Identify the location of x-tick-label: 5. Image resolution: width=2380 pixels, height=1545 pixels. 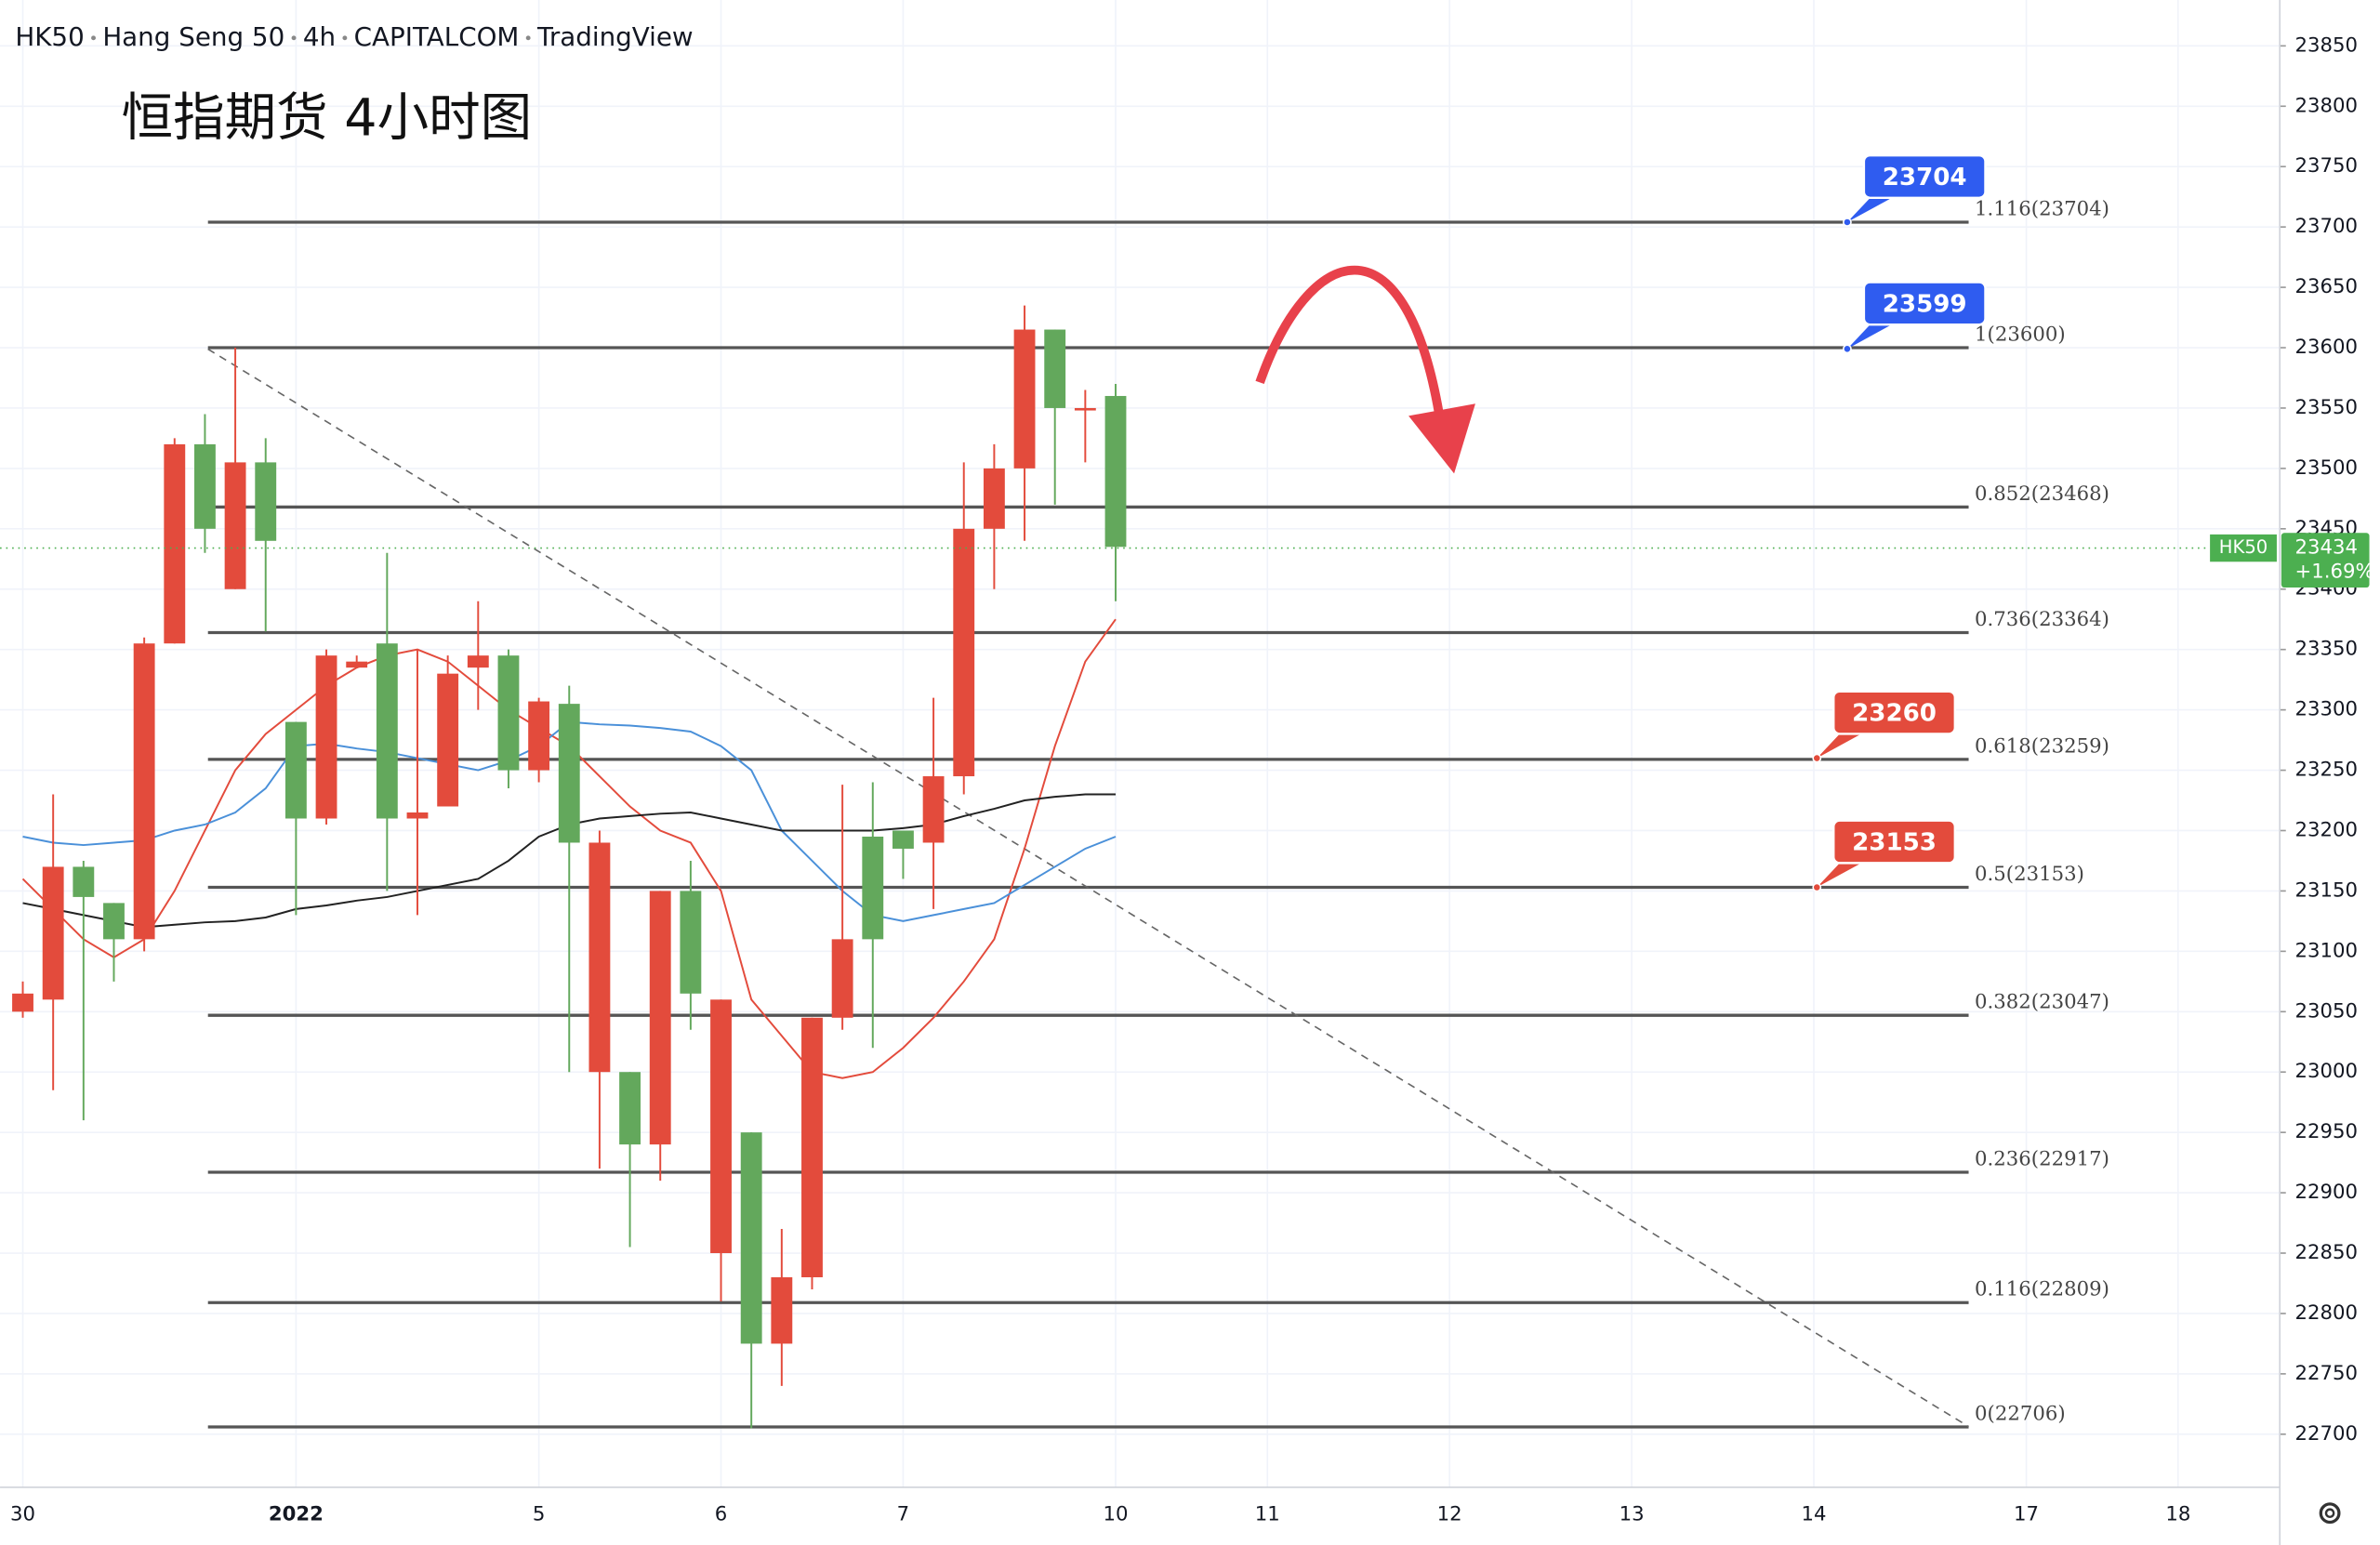
(539, 1514).